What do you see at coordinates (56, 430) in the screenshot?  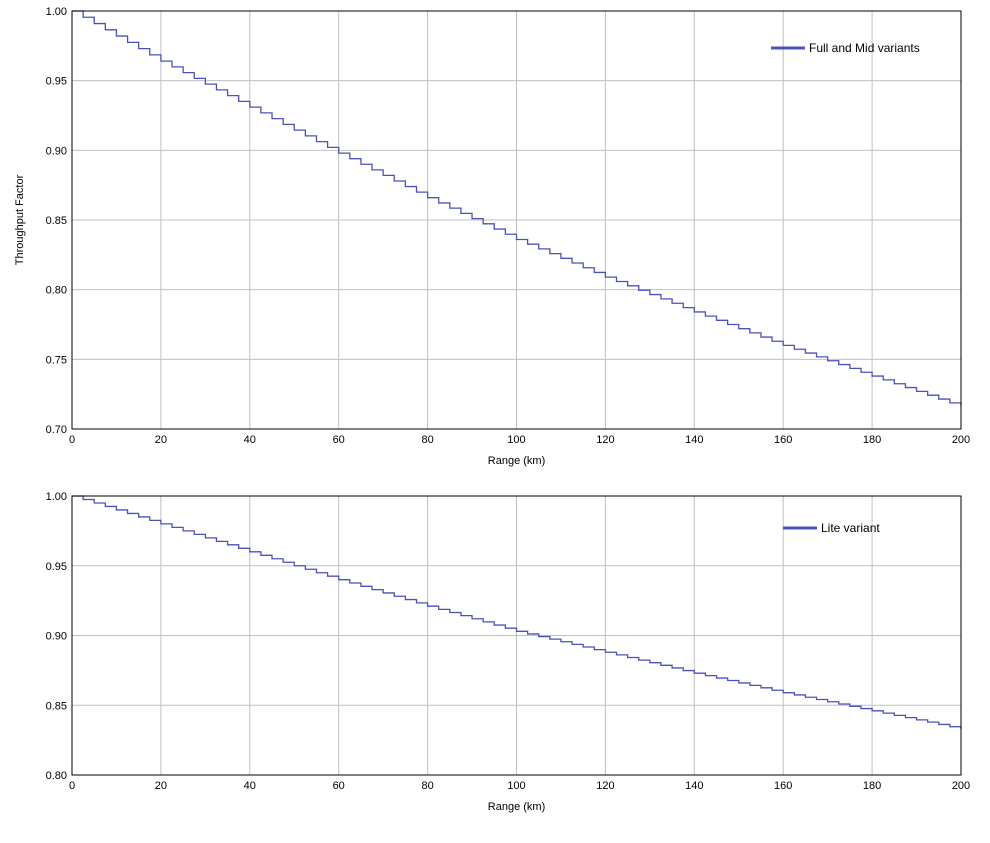 I see `y-tick-label: 0.70` at bounding box center [56, 430].